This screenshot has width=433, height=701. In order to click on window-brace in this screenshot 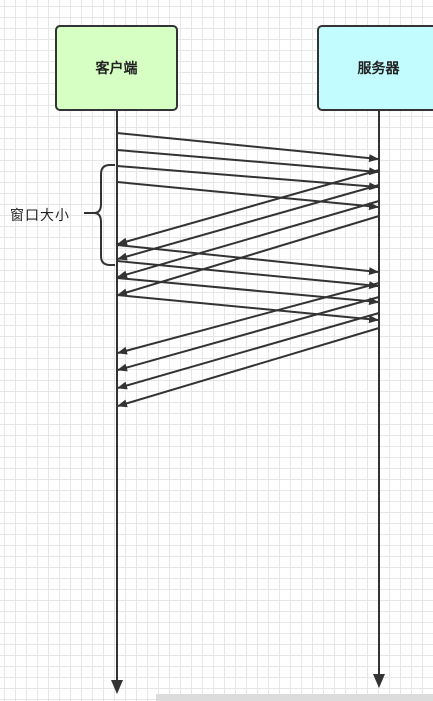, I will do `click(104, 215)`.